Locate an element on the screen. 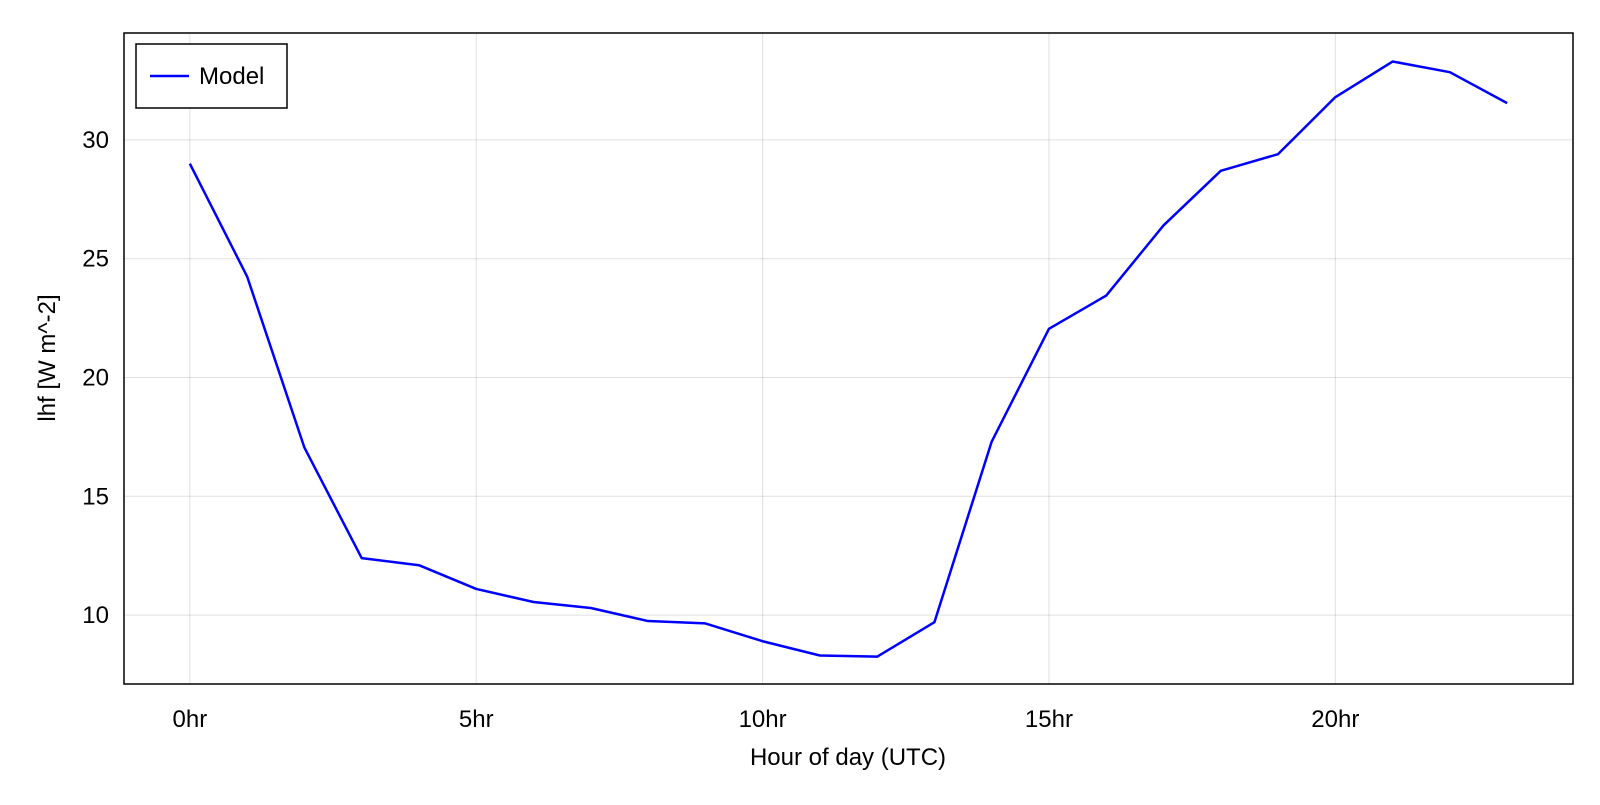 This screenshot has width=1600, height=805. x-axis-ticks: 0hr 5hr 10hr 15hr 20hr is located at coordinates (766, 719).